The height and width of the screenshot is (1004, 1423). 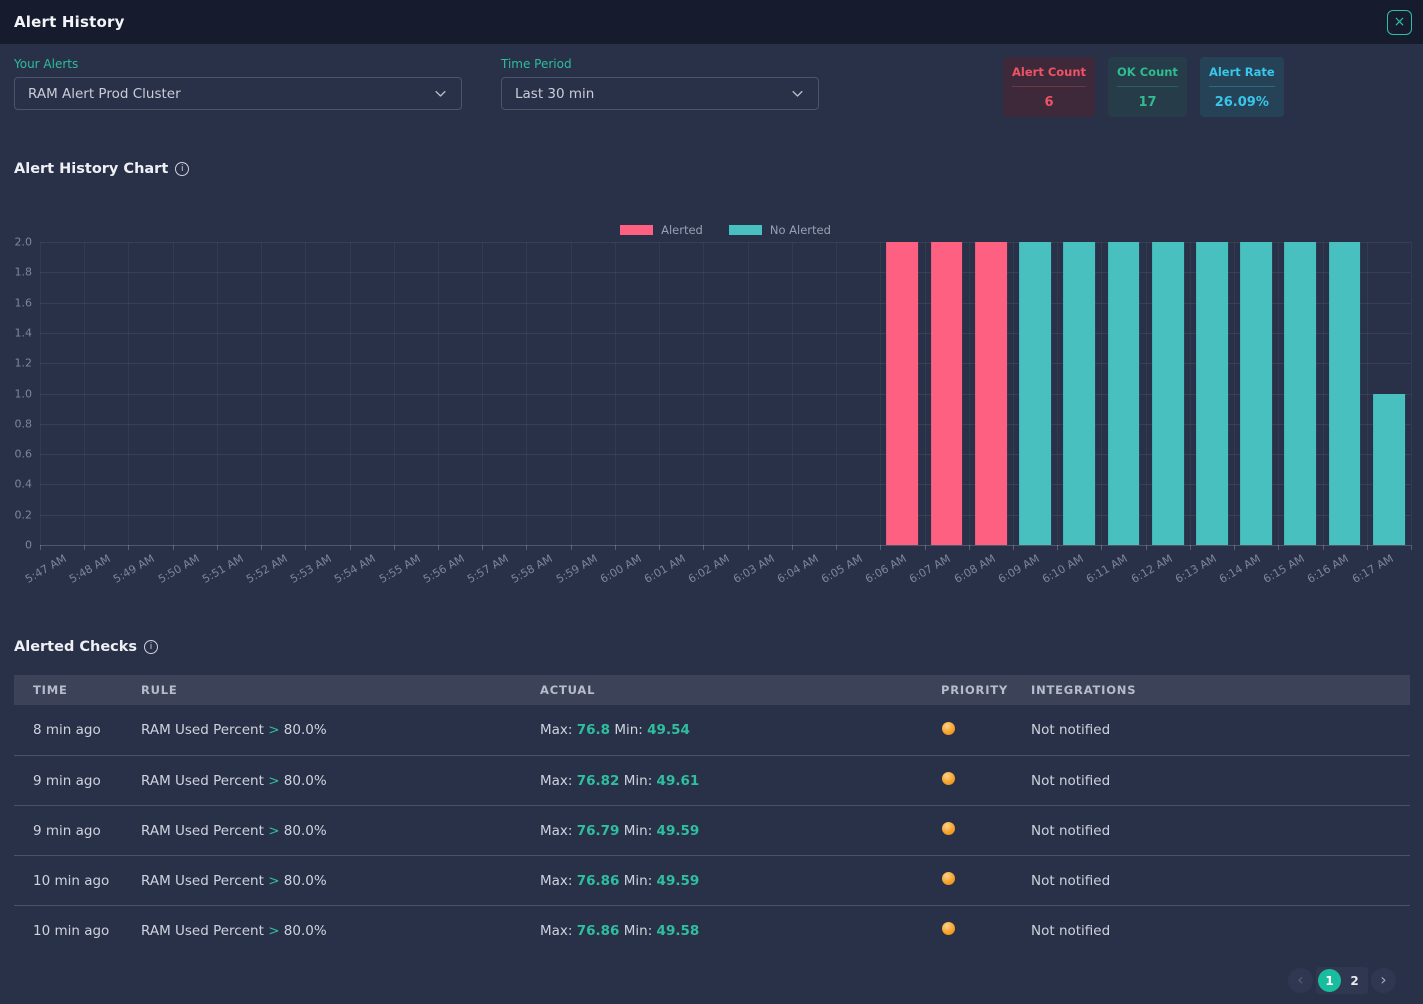 What do you see at coordinates (1354, 980) in the screenshot?
I see `pagination-page-2: 2` at bounding box center [1354, 980].